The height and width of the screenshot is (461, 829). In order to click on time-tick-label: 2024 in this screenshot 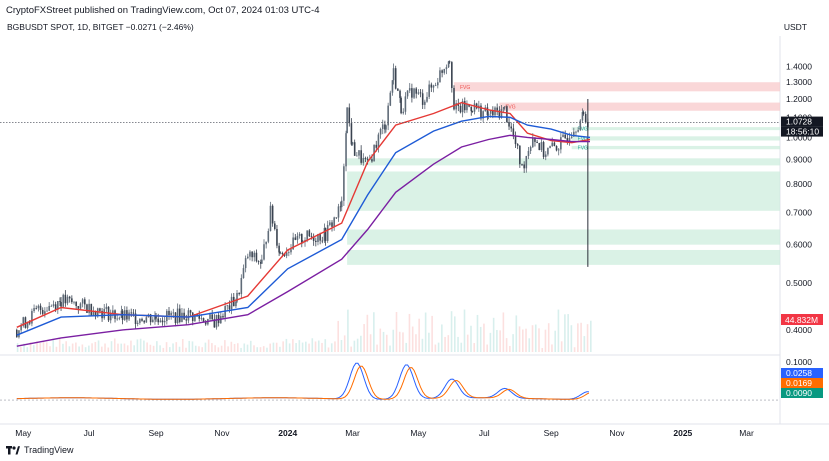, I will do `click(287, 433)`.